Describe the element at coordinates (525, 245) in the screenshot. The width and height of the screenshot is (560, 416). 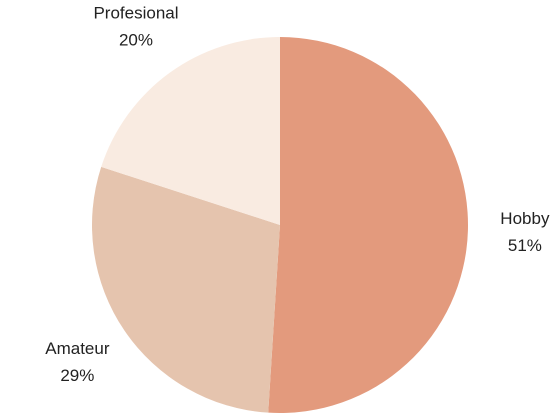
I see `slice-value-label: 51%` at that location.